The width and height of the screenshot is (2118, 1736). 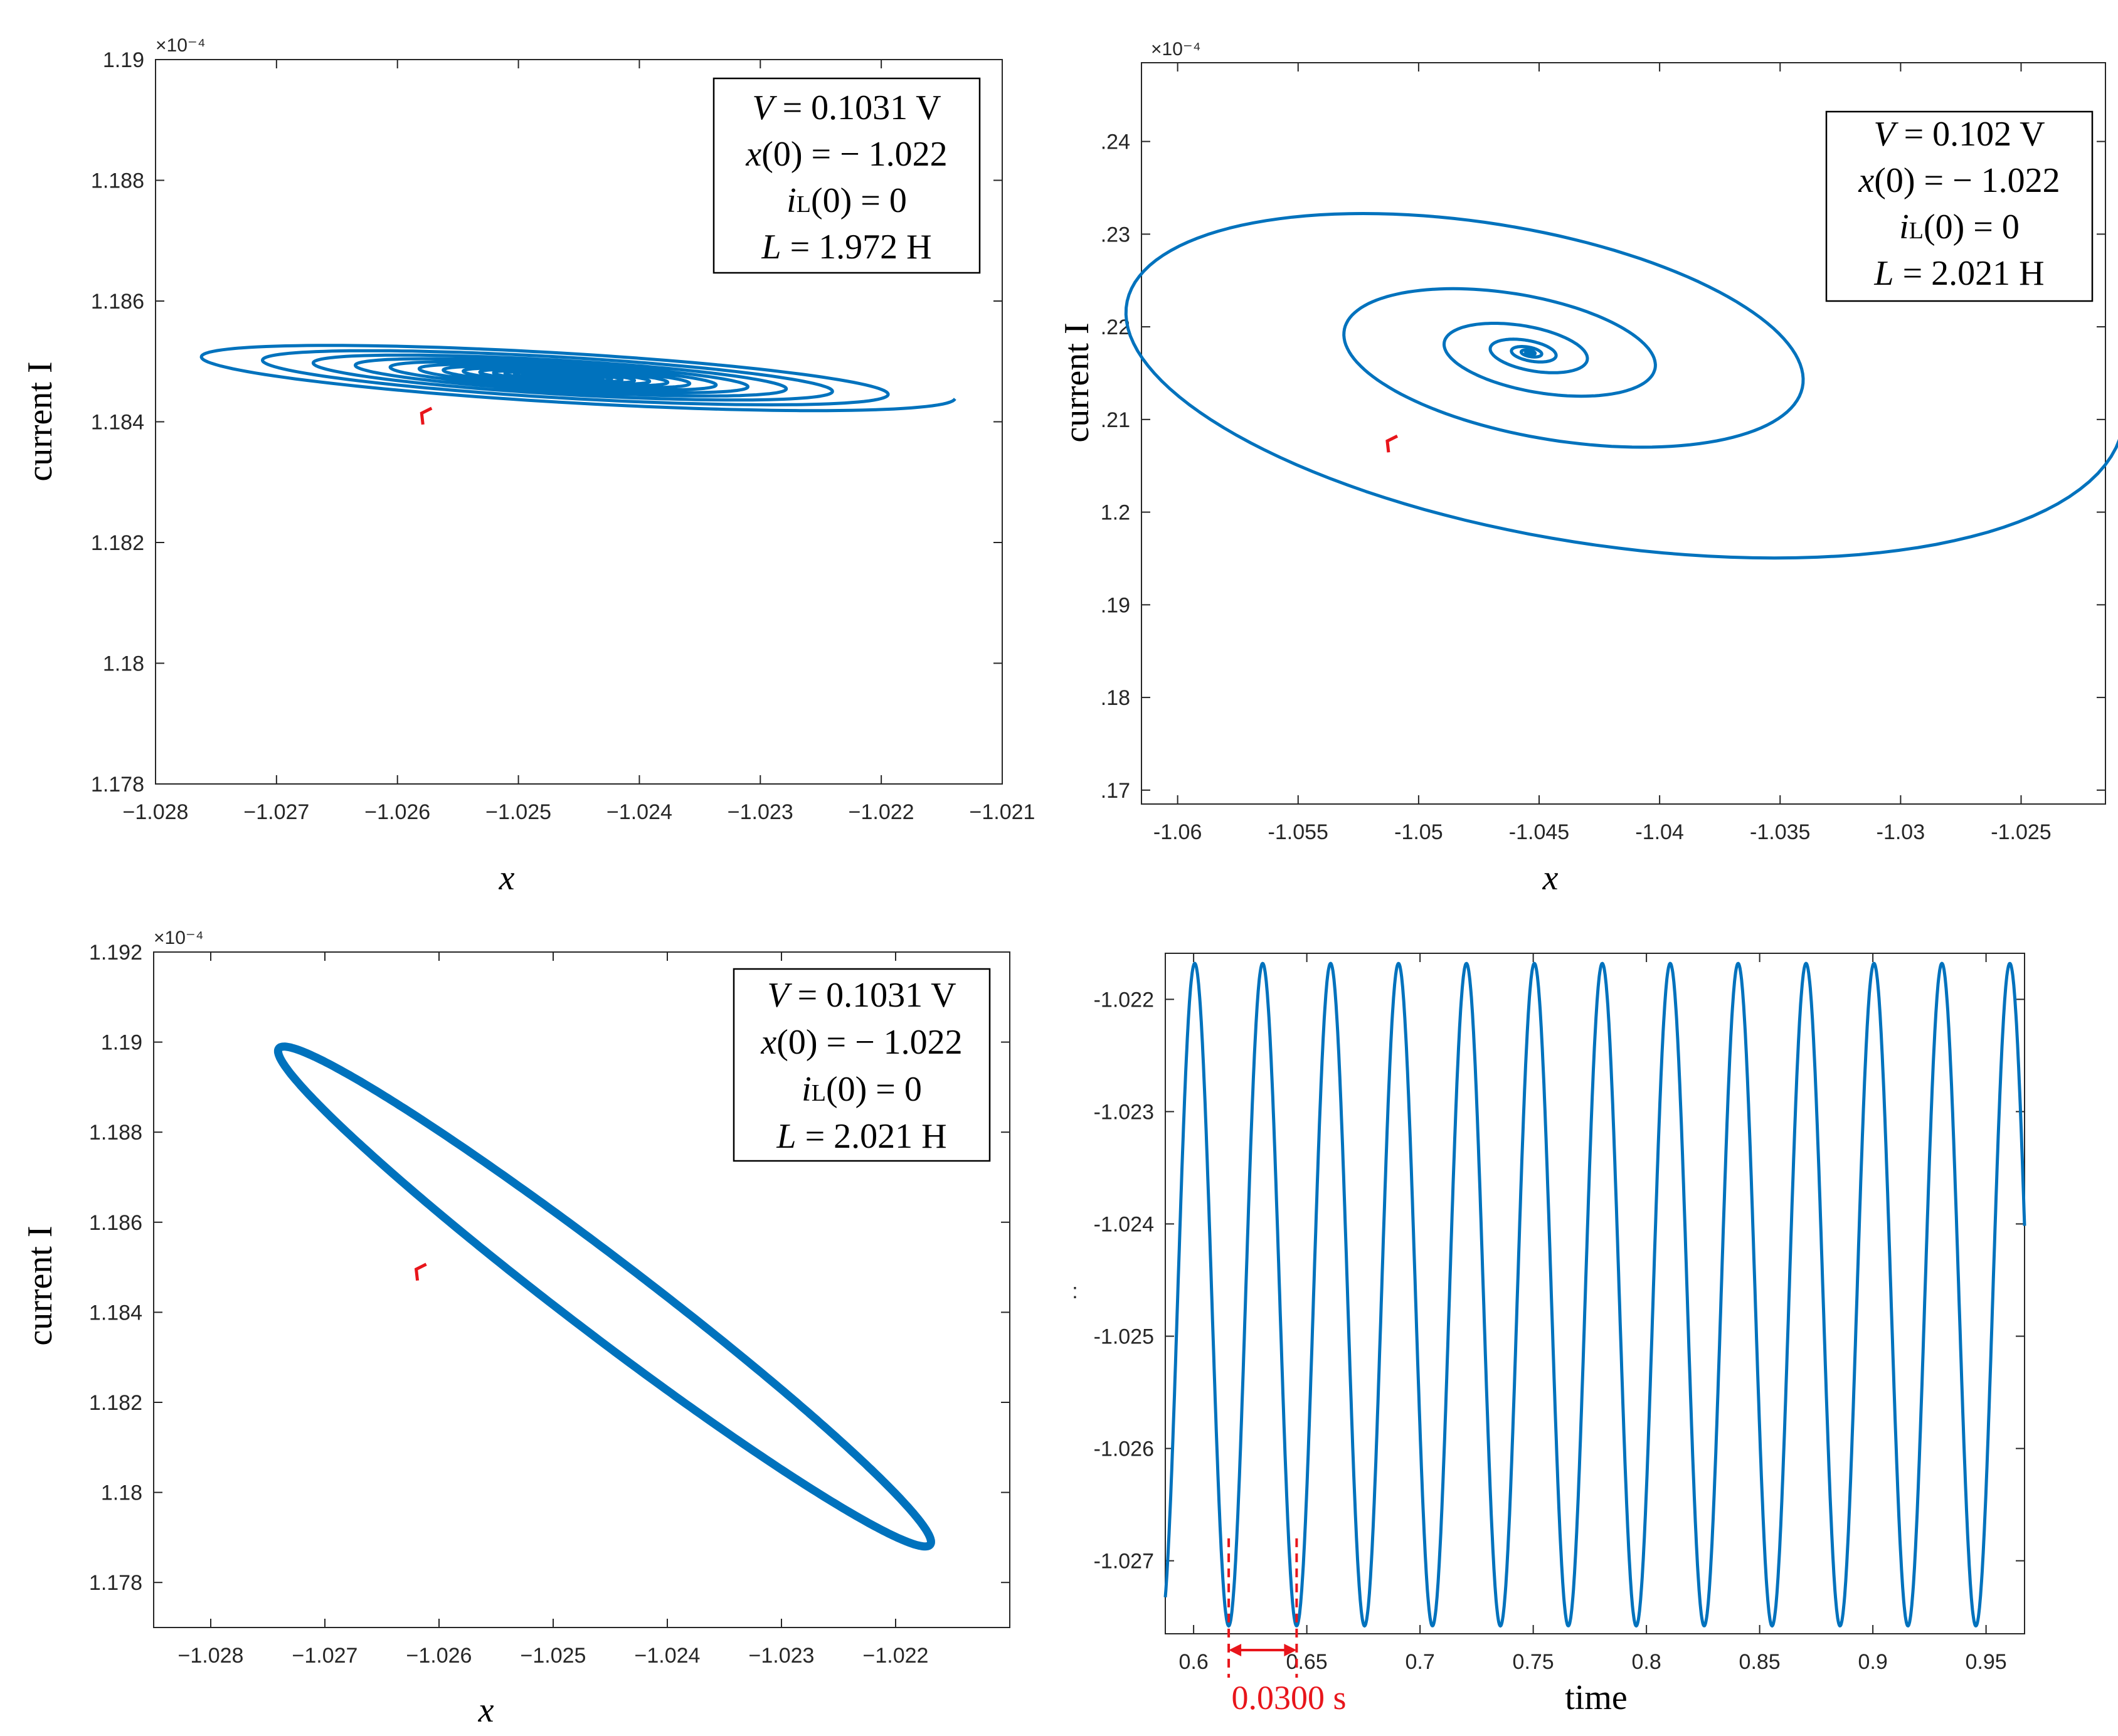 What do you see at coordinates (846, 248) in the screenshot?
I see `legend-inductance: L = 1.972 H` at bounding box center [846, 248].